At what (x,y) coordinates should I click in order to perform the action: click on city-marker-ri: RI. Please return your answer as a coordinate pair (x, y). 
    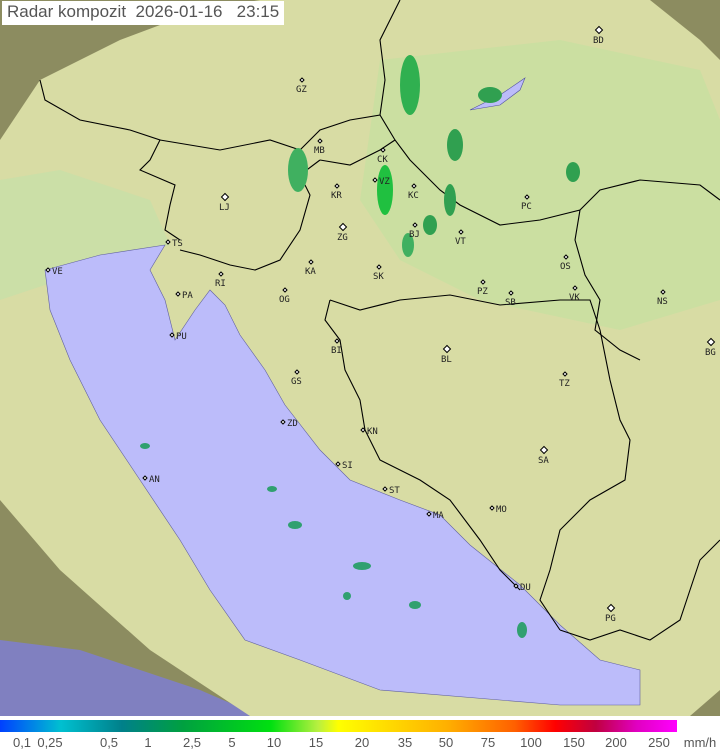
    Looking at the image, I should click on (220, 280).